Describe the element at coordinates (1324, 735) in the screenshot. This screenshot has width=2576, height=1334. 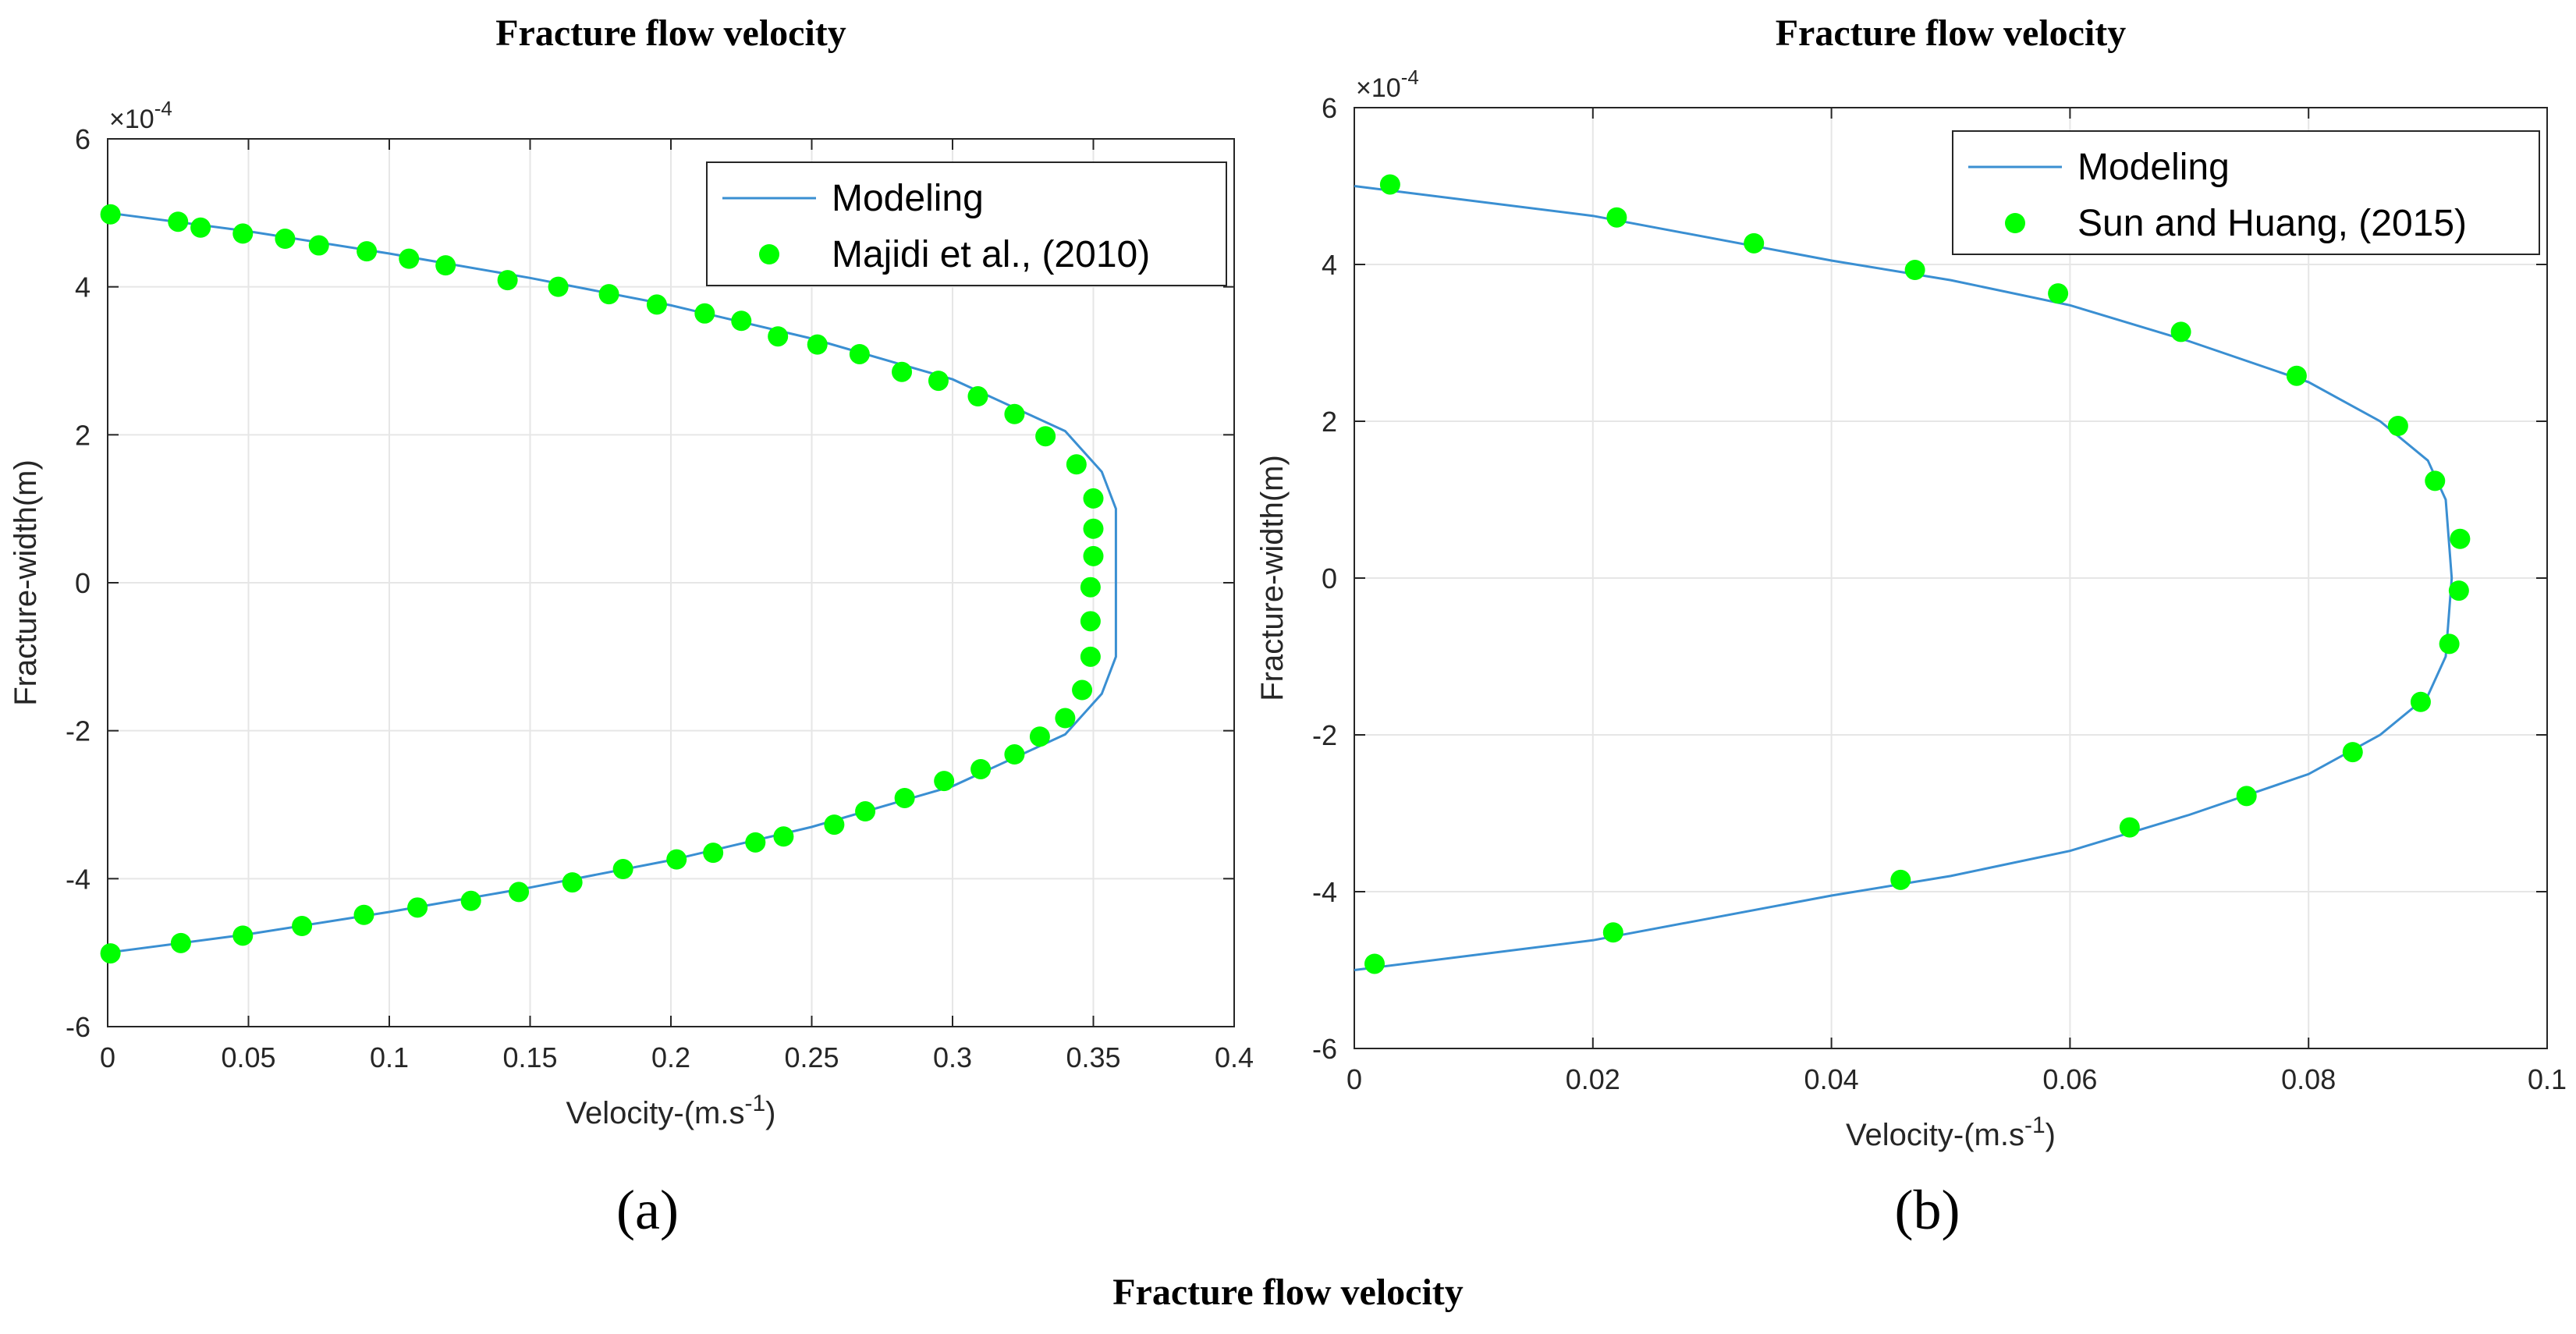
I see `chart-b-y-tick-label: -2` at that location.